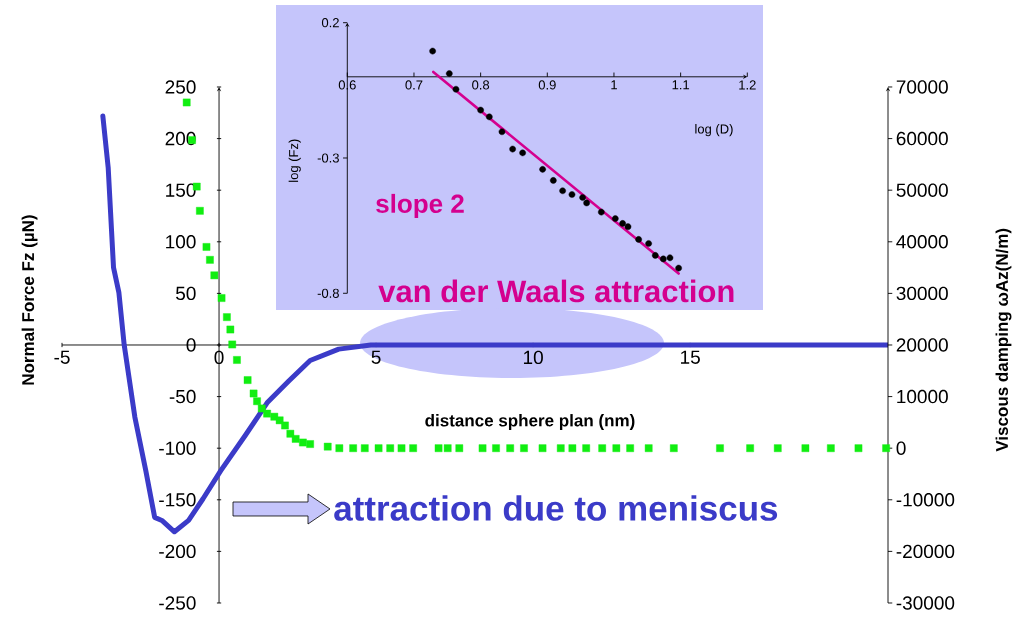 Image resolution: width=1015 pixels, height=623 pixels. What do you see at coordinates (922, 138) in the screenshot?
I see `y2-tick-label: 60000` at bounding box center [922, 138].